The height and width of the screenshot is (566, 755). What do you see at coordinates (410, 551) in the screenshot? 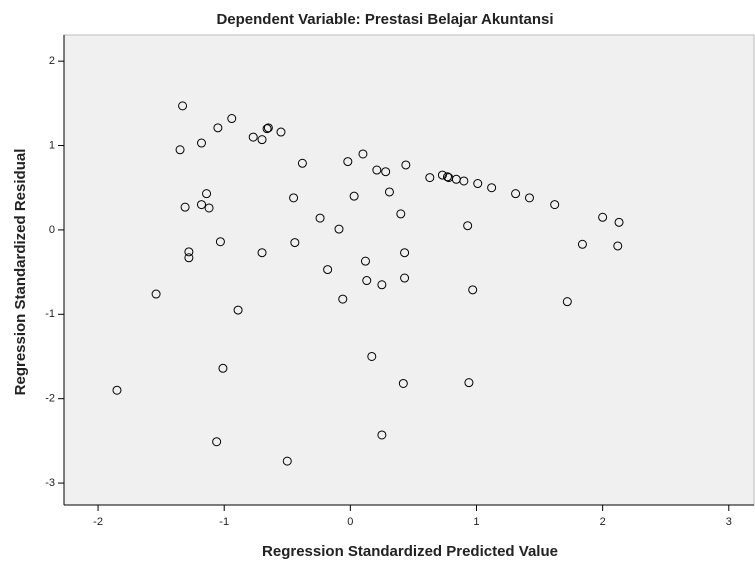
I see `x-axis-label: Regression Standardized Predicted Value` at bounding box center [410, 551].